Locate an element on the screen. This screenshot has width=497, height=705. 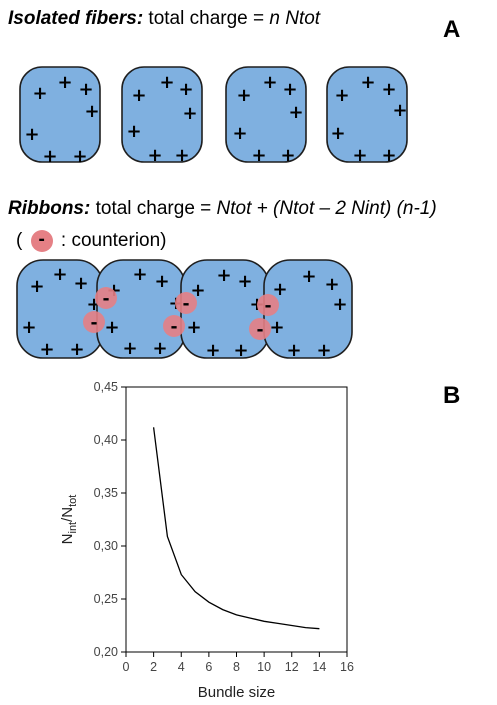
y-axis-label: Nint/Ntot is located at coordinates (69, 520).